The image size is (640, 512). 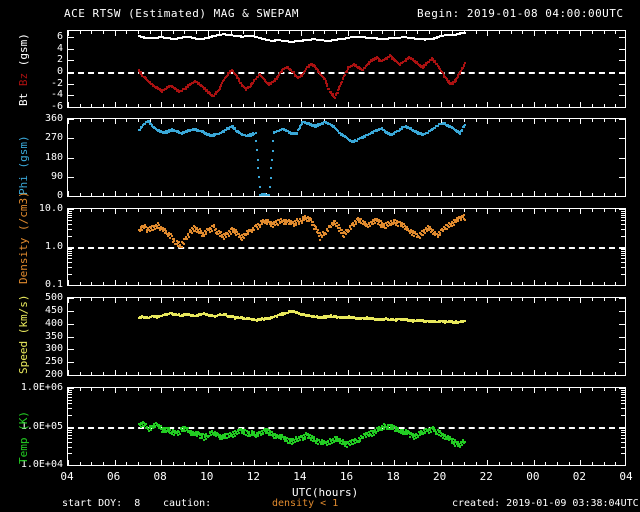 I want to click on yaxis-tick-label: 2, so click(x=59, y=60).